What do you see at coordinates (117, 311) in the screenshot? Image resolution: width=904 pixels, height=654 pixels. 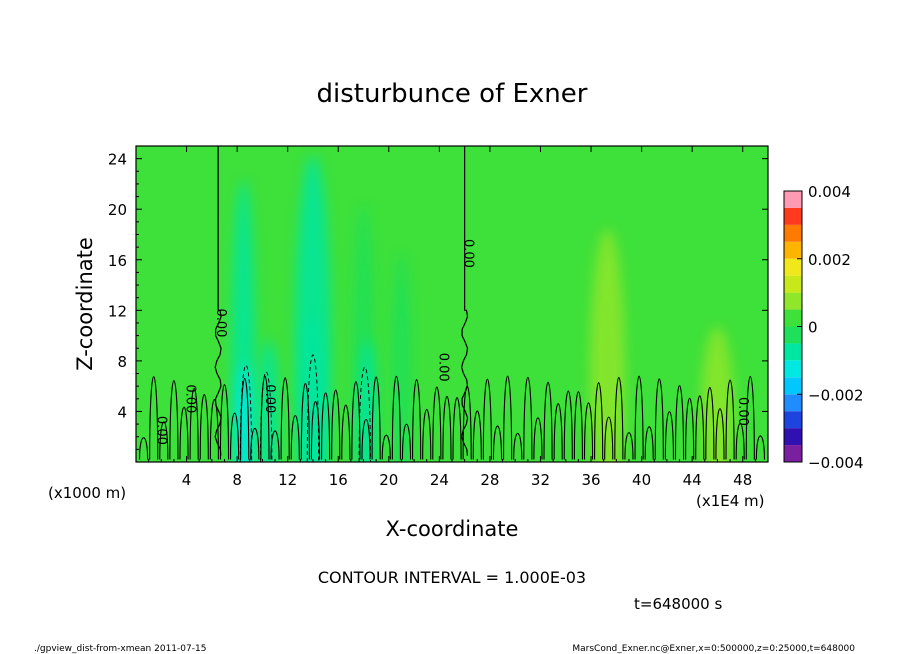 I see `y-tick-label: 12` at bounding box center [117, 311].